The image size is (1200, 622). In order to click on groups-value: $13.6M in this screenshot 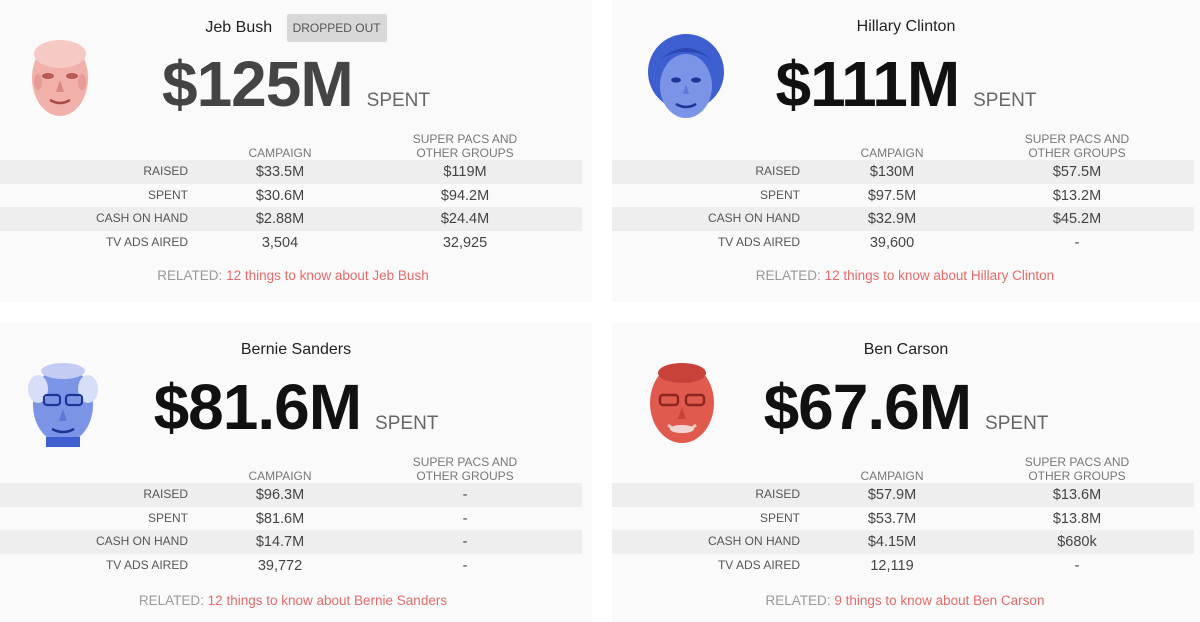, I will do `click(1077, 495)`.